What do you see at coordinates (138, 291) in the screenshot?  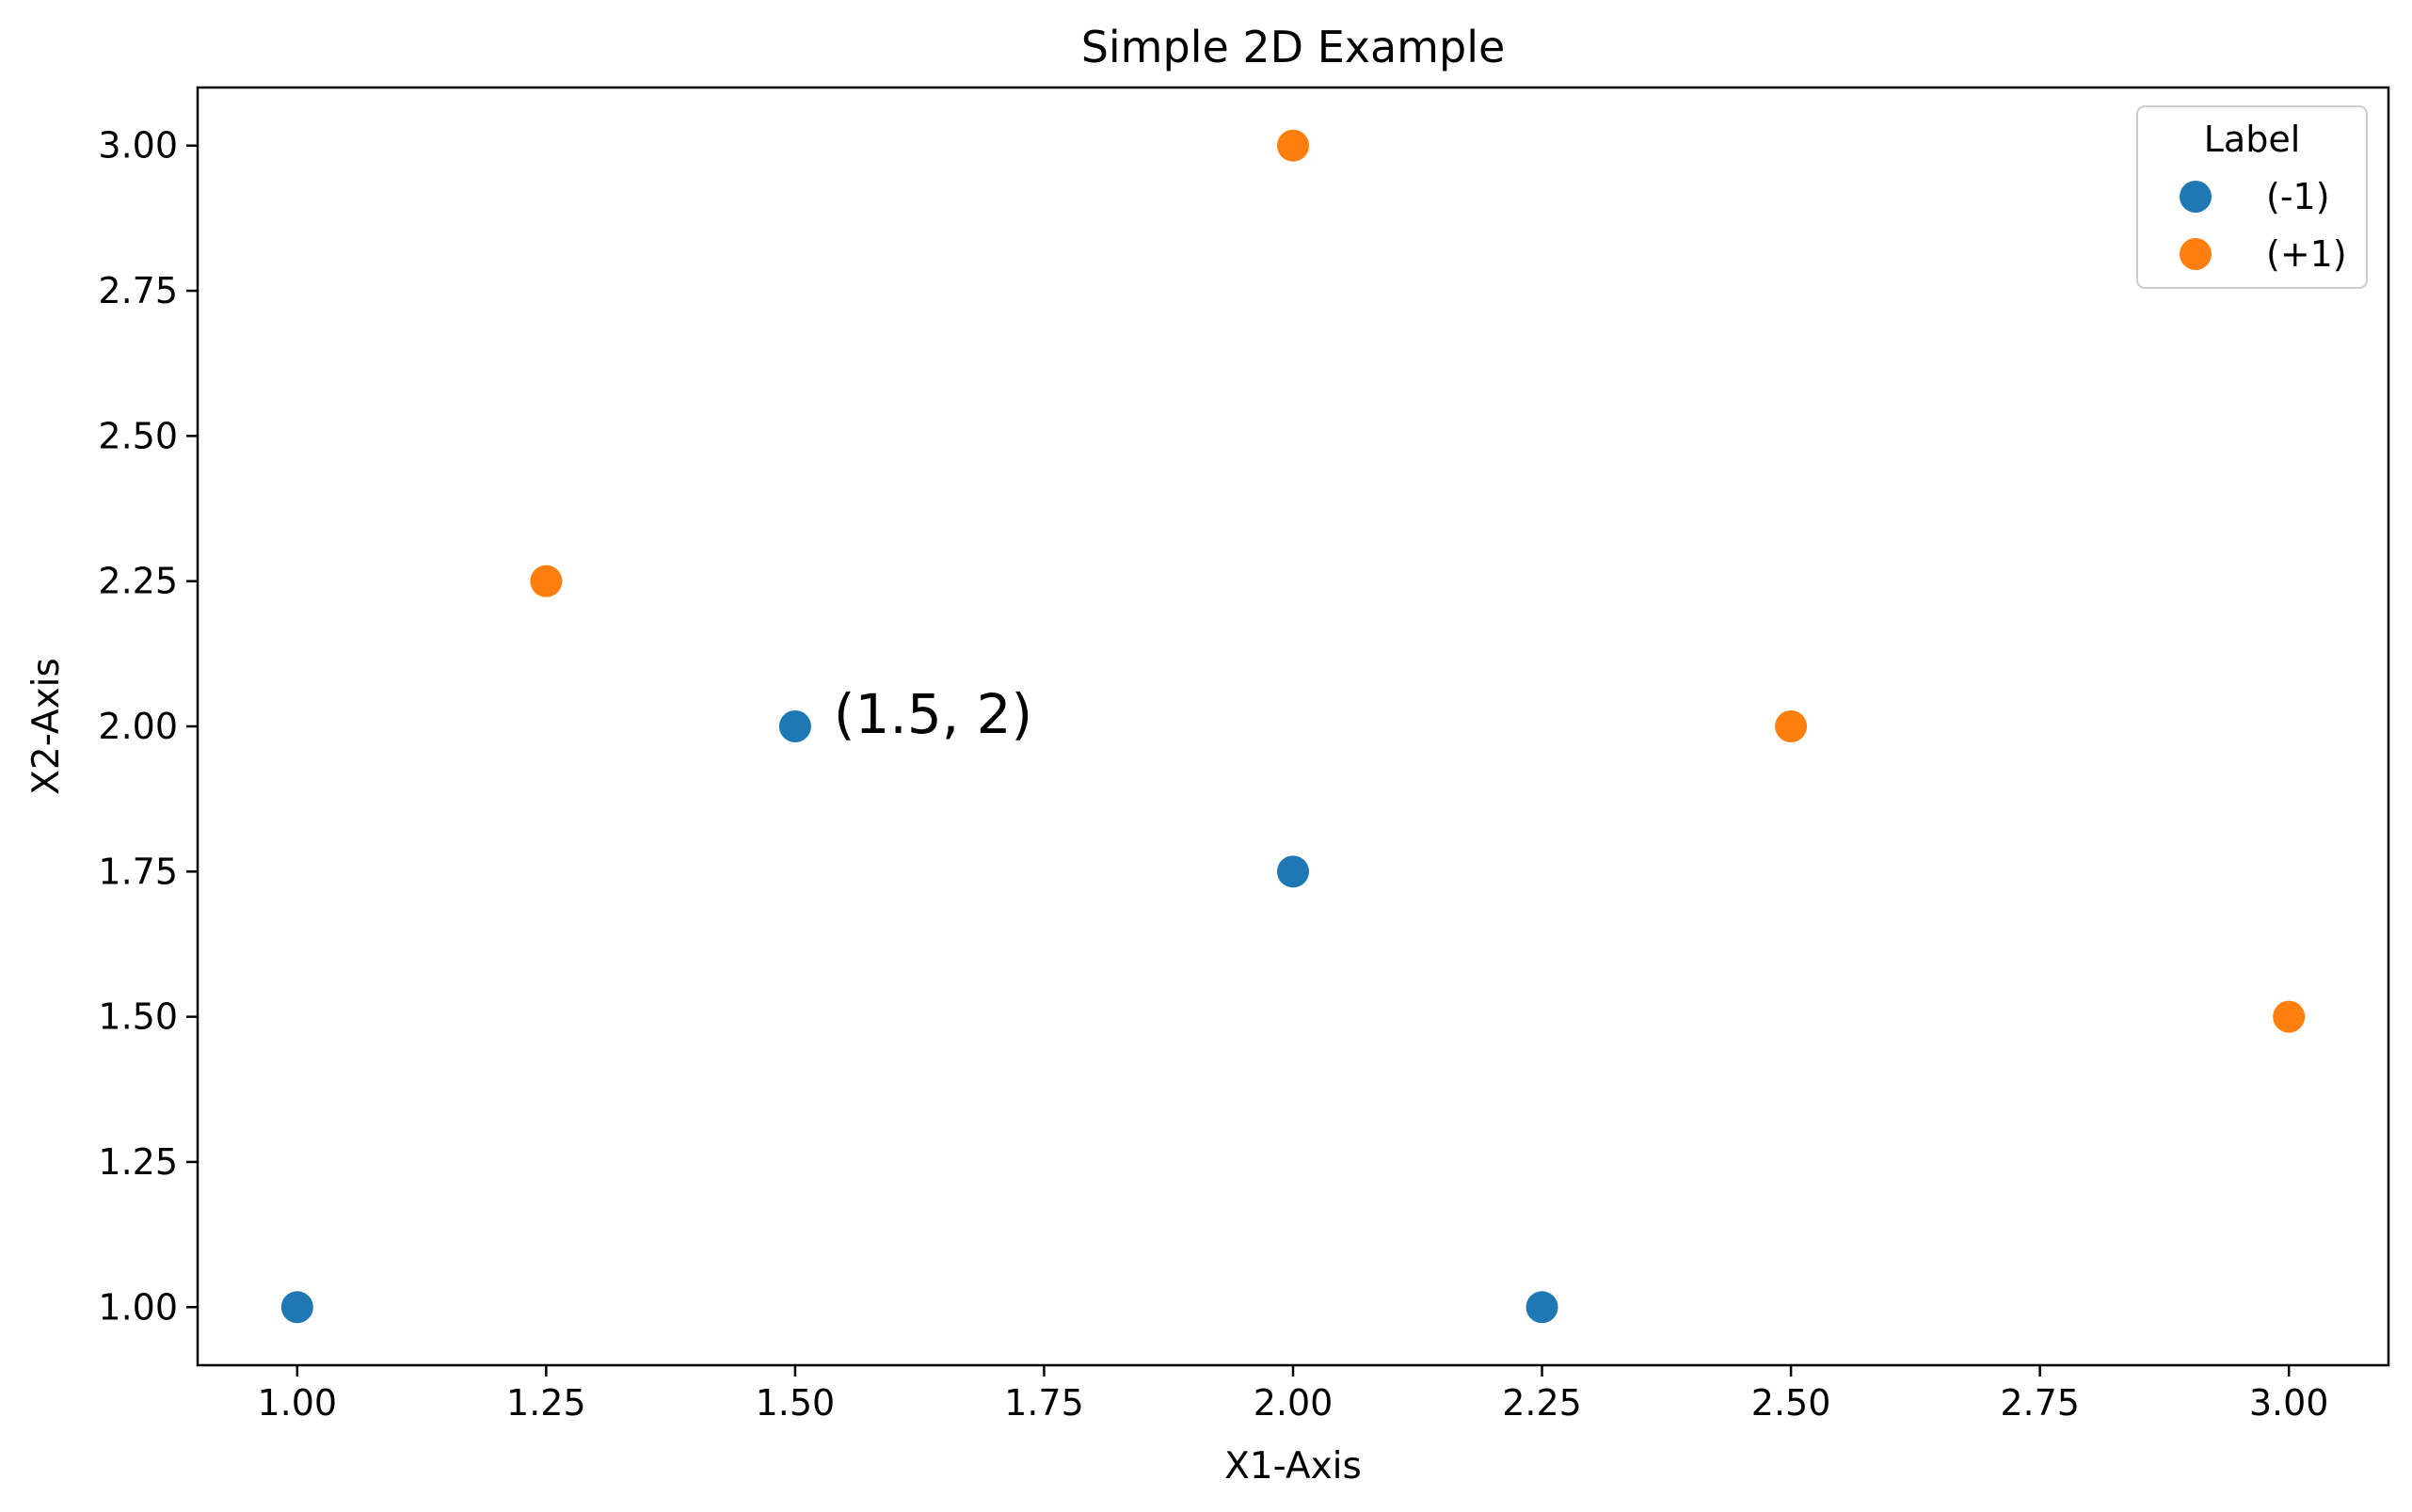 I see `y-tick-label: 2.75` at bounding box center [138, 291].